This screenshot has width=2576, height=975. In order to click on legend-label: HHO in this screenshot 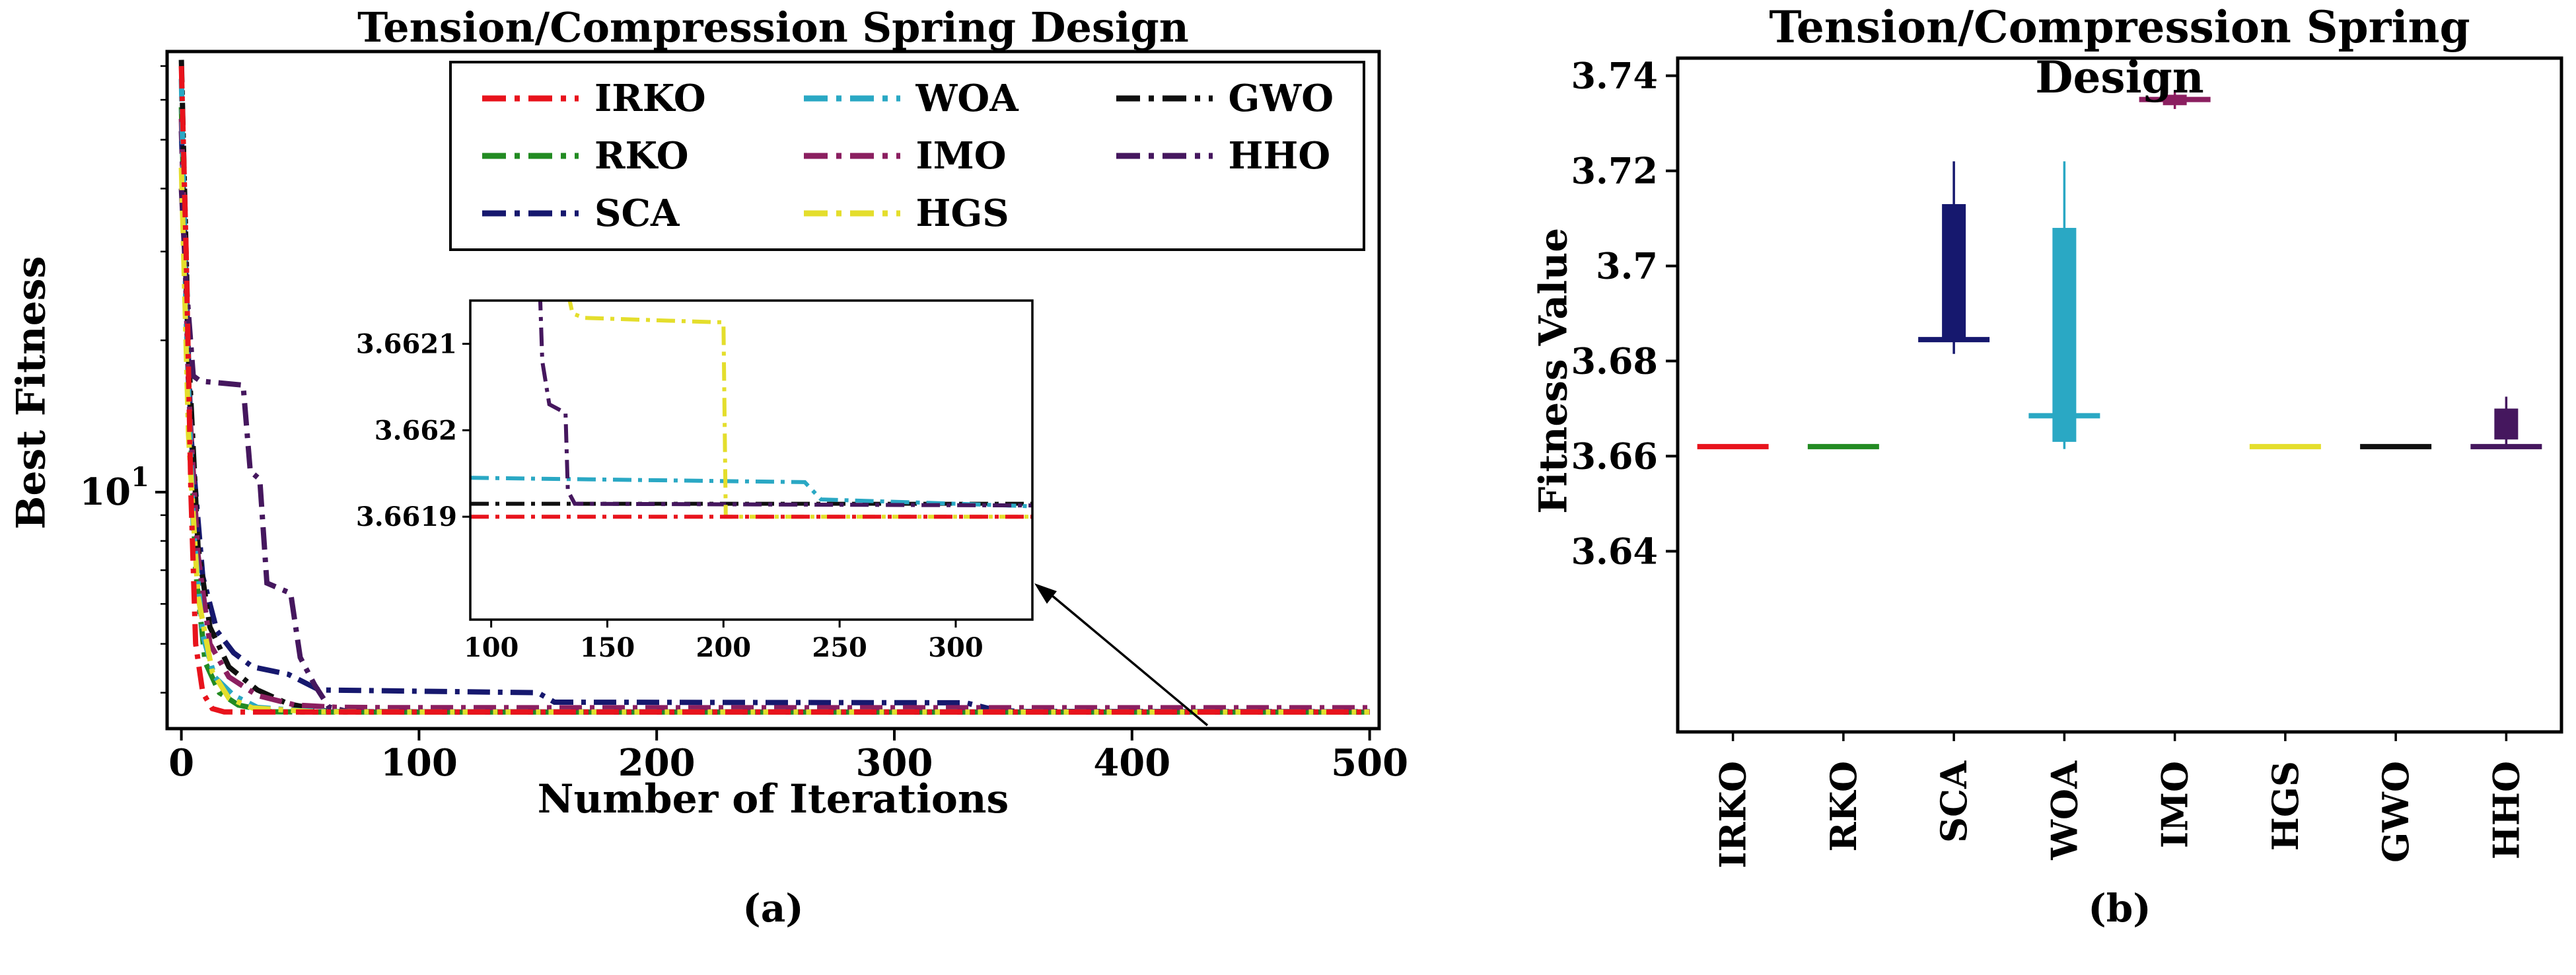, I will do `click(1279, 155)`.